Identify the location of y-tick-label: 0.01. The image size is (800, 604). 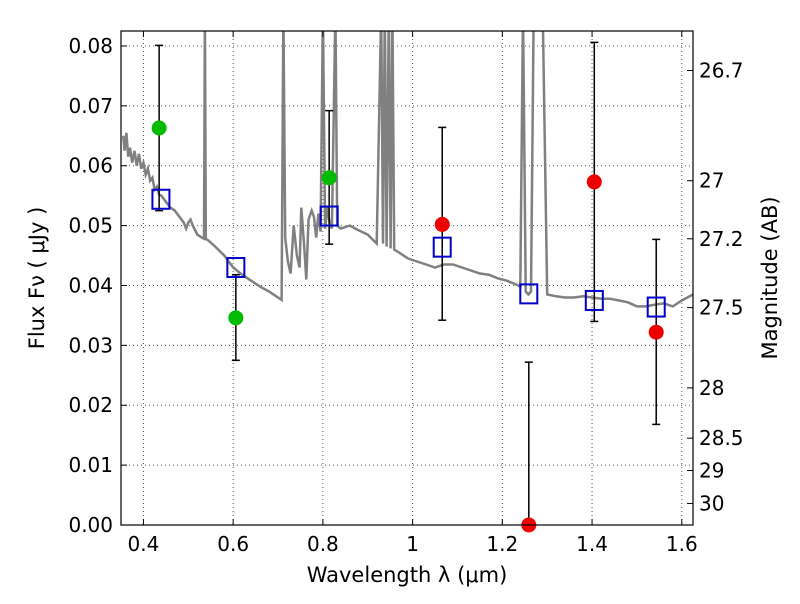
(90, 465).